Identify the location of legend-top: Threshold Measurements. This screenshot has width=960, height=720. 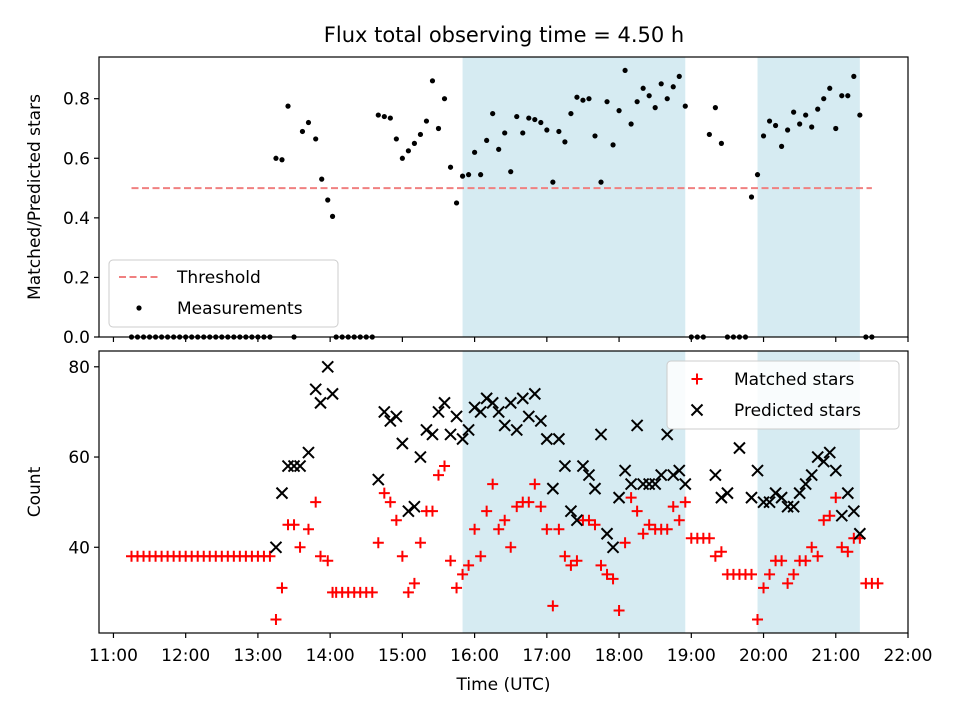
(223, 293).